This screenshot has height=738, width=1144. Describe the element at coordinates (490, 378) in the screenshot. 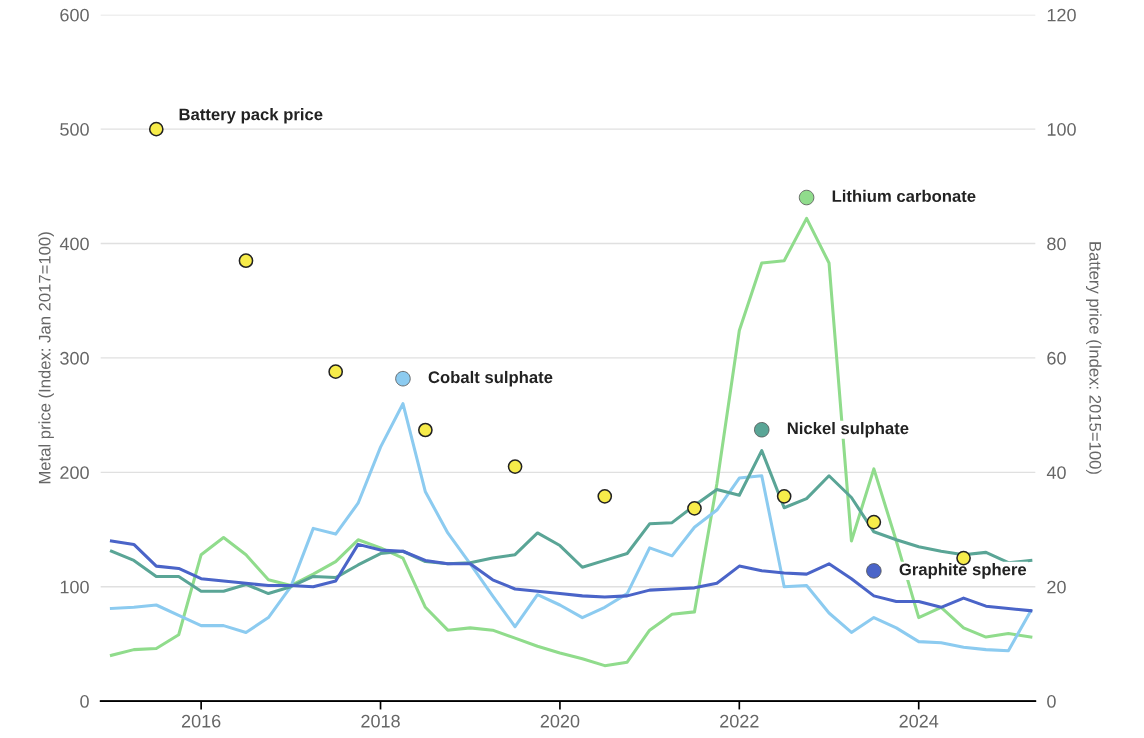

I see `legend-label: Cobalt sulphate` at that location.